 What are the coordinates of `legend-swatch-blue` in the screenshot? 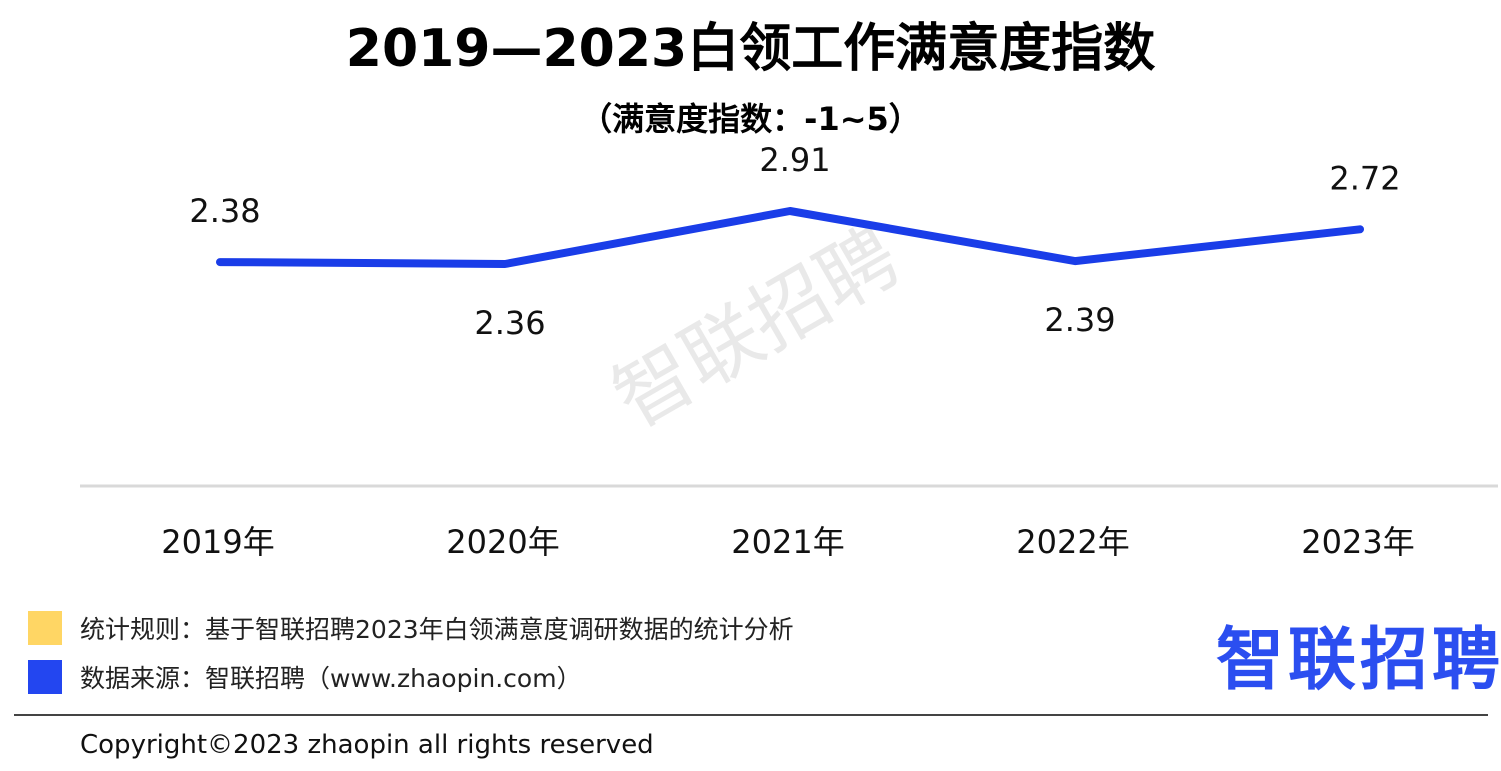 It's located at (45, 677).